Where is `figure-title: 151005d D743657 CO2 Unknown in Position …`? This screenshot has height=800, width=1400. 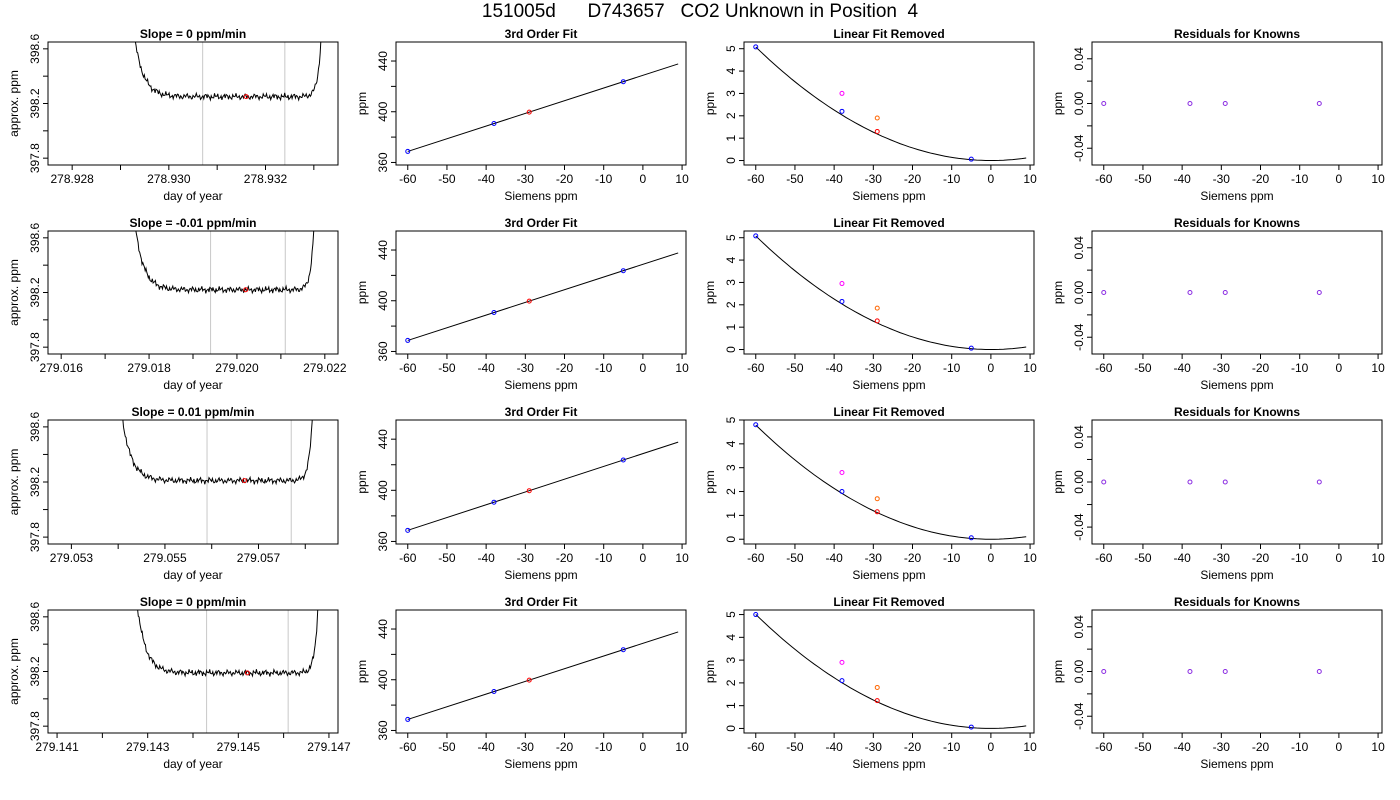
figure-title: 151005d D743657 CO2 Unknown in Position … is located at coordinates (700, 12).